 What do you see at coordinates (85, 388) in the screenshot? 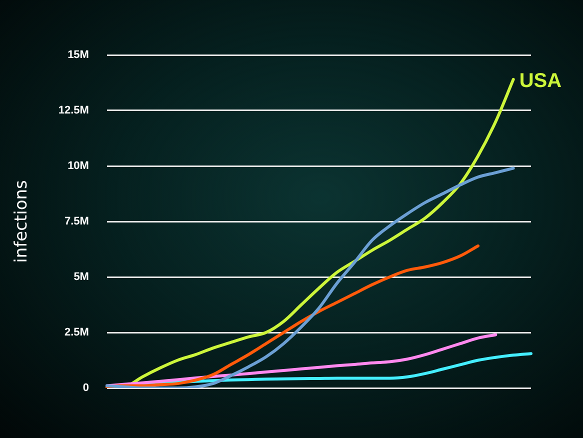
I see `y-tick-label: 0` at bounding box center [85, 388].